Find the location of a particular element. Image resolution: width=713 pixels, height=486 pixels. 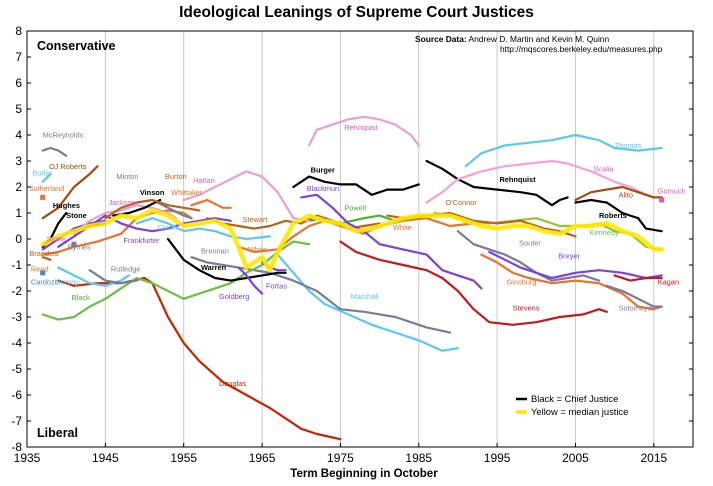

justice-label-jackson: Jackson is located at coordinates (121, 202).